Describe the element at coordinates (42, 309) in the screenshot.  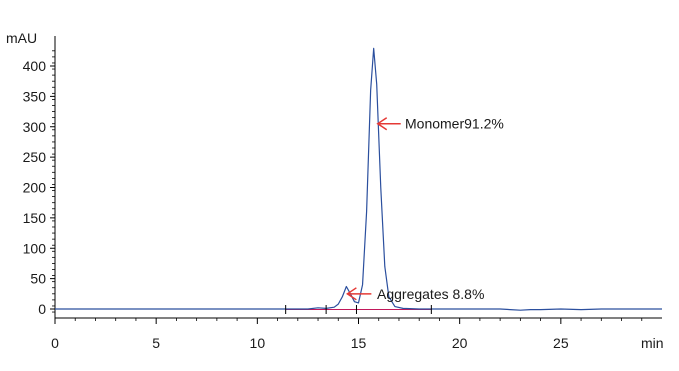
I see `y-tick-label: 0` at that location.